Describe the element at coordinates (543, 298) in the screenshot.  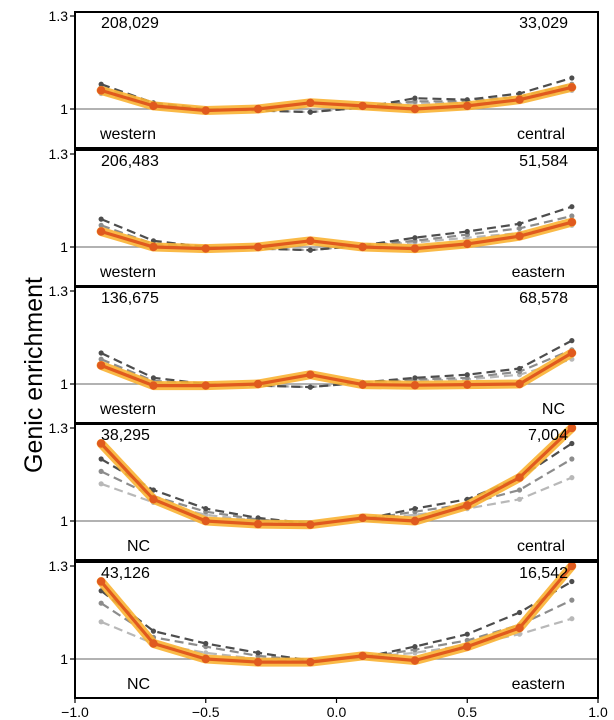
I see `count-right: 68,578` at that location.